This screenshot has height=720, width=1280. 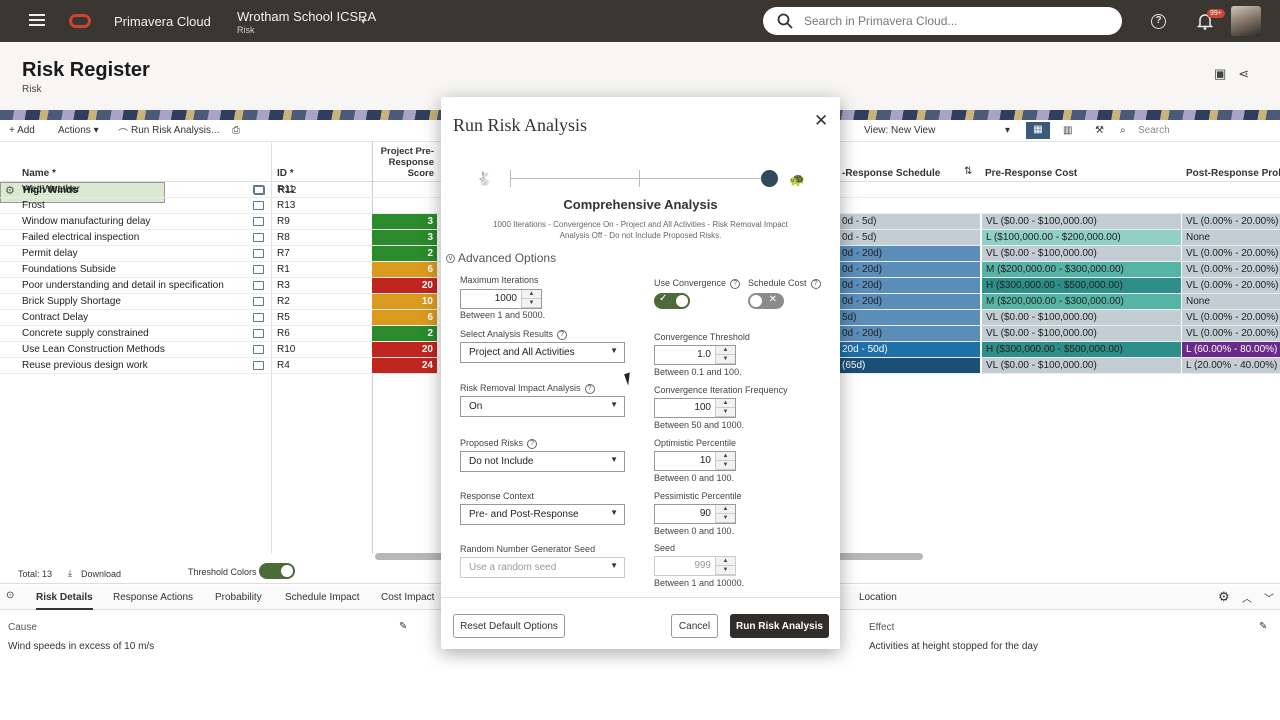 What do you see at coordinates (542, 567) in the screenshot?
I see `rng-seed-select: Use a random seed ▼` at bounding box center [542, 567].